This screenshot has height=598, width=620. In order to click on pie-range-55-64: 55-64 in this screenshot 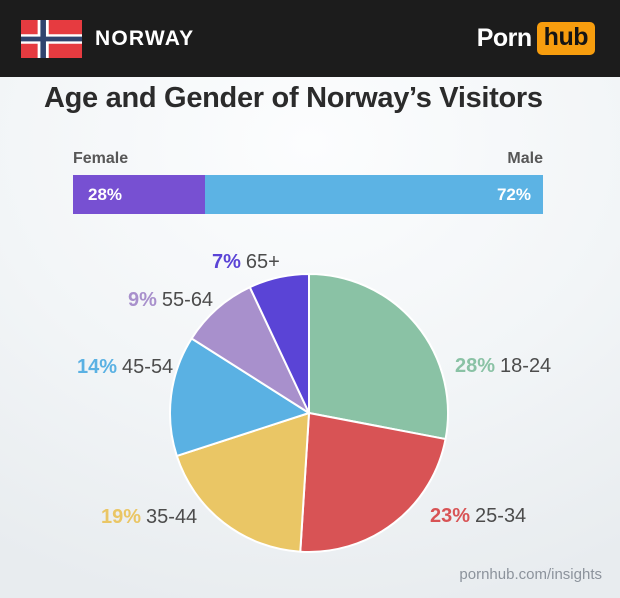, I will do `click(187, 300)`.